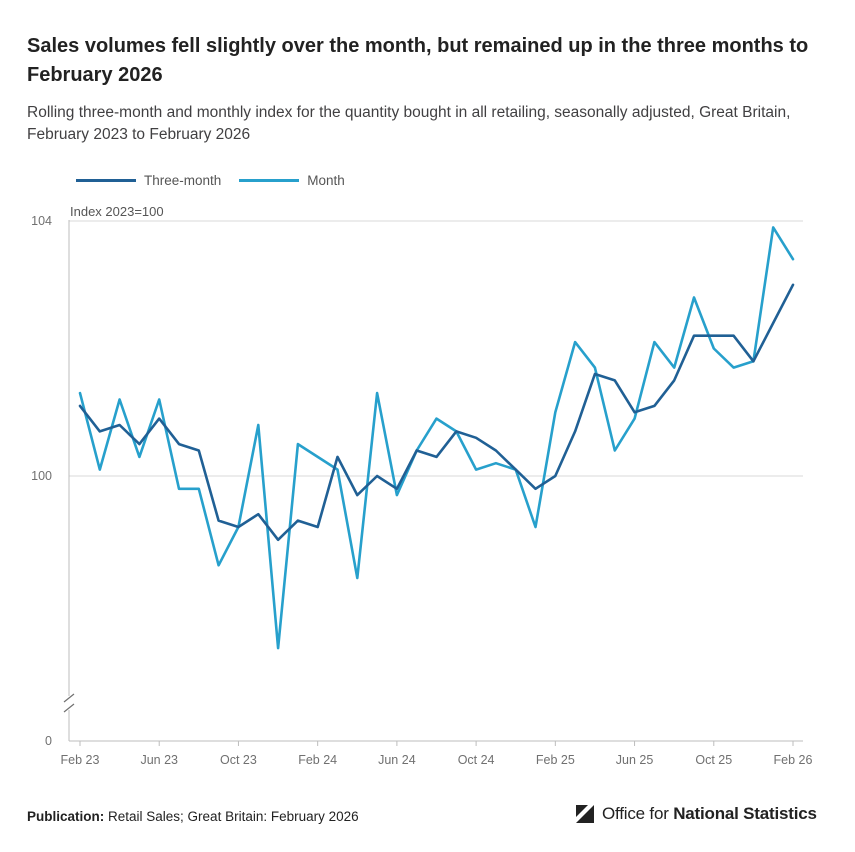 This screenshot has height=852, width=855. What do you see at coordinates (41, 221) in the screenshot?
I see `y-tick-label-104: 104` at bounding box center [41, 221].